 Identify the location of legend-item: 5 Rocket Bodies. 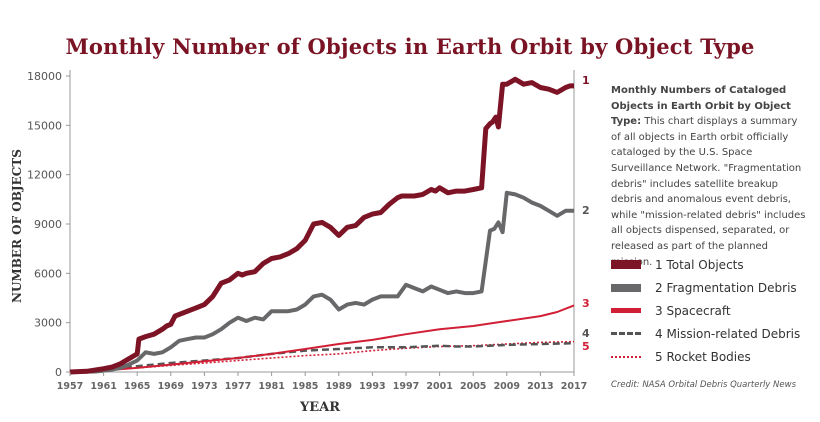
(711, 356).